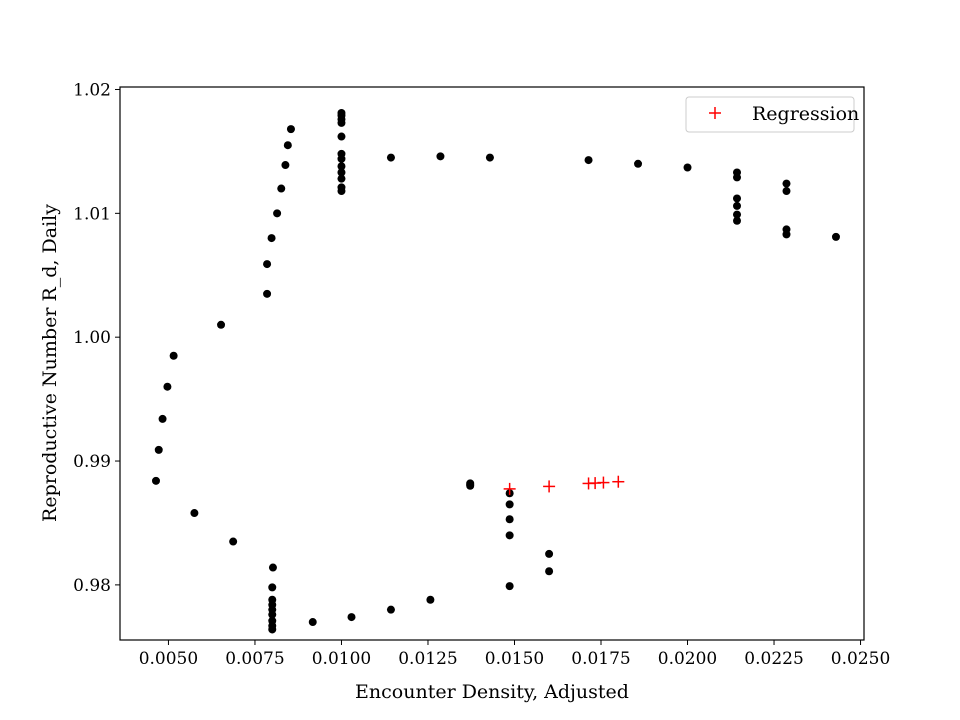  What do you see at coordinates (687, 659) in the screenshot?
I see `x-tick-label: 0.0200` at bounding box center [687, 659].